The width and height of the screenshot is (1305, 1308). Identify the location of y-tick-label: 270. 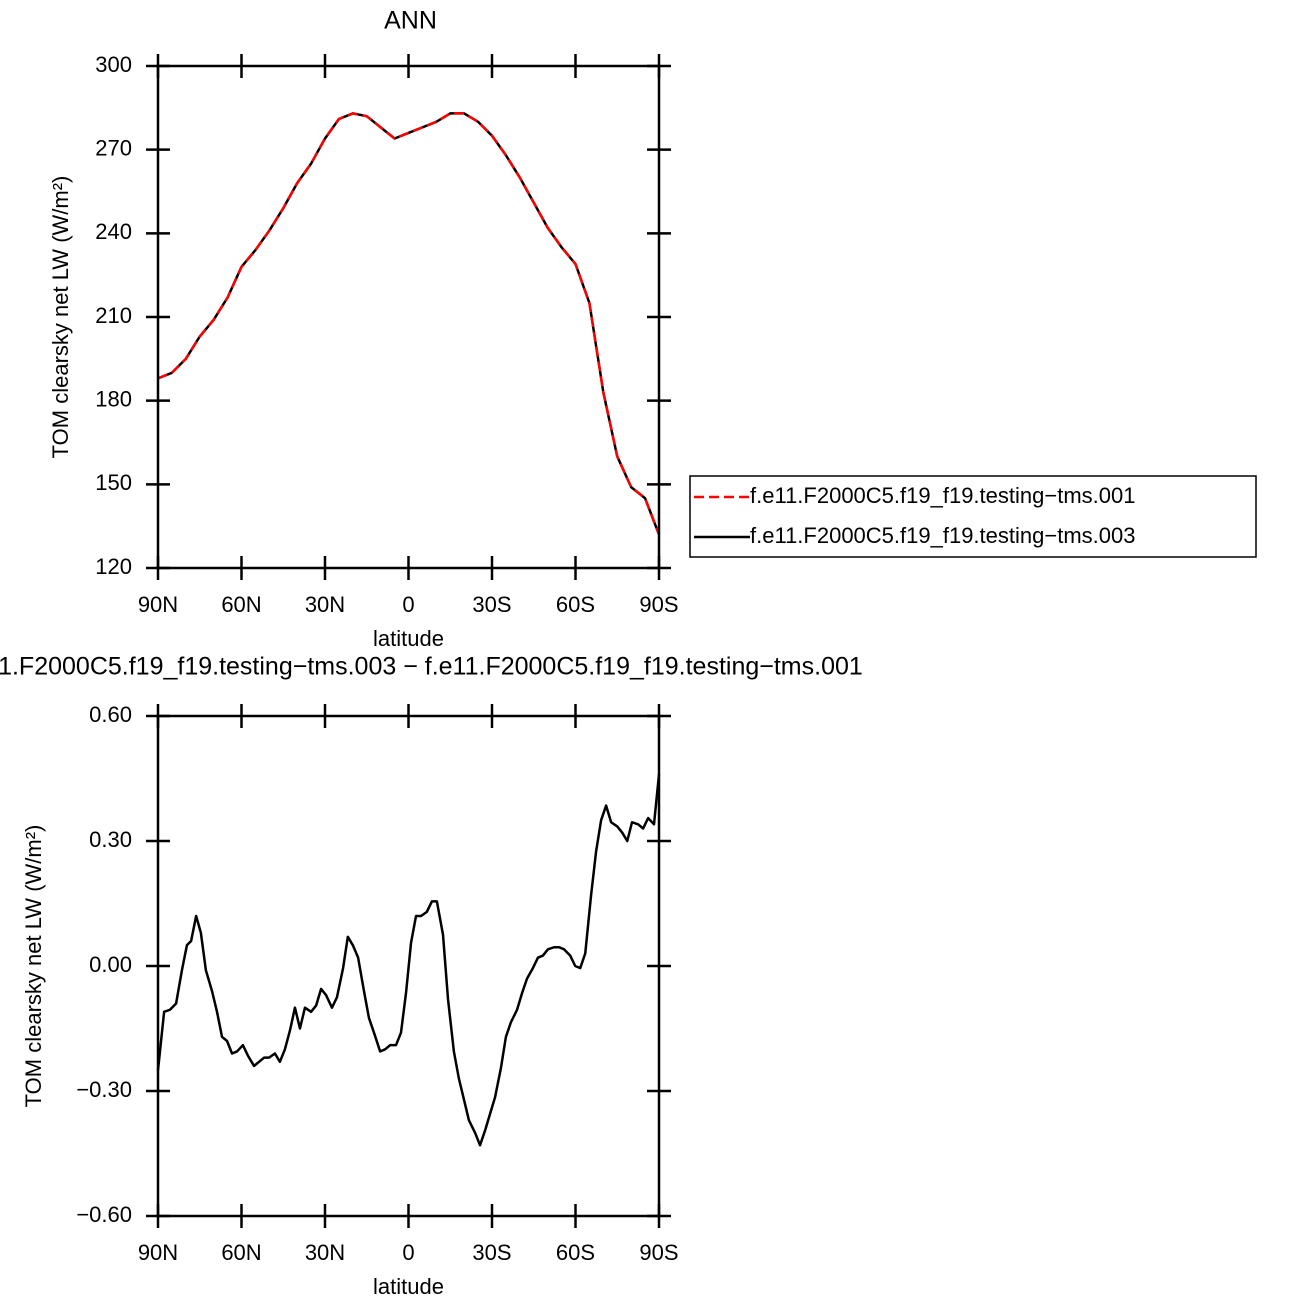
(113, 147).